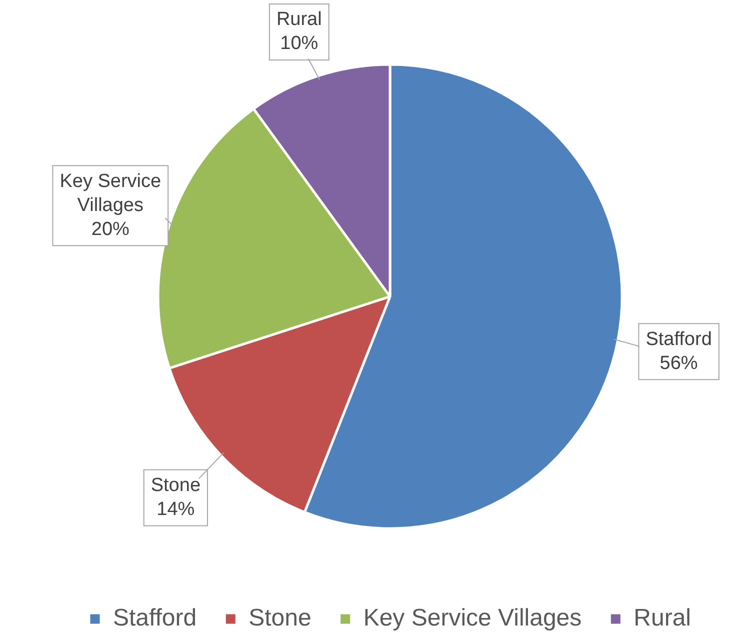 Image resolution: width=734 pixels, height=641 pixels. Describe the element at coordinates (111, 193) in the screenshot. I see `slice-label: Key Service Villages` at that location.